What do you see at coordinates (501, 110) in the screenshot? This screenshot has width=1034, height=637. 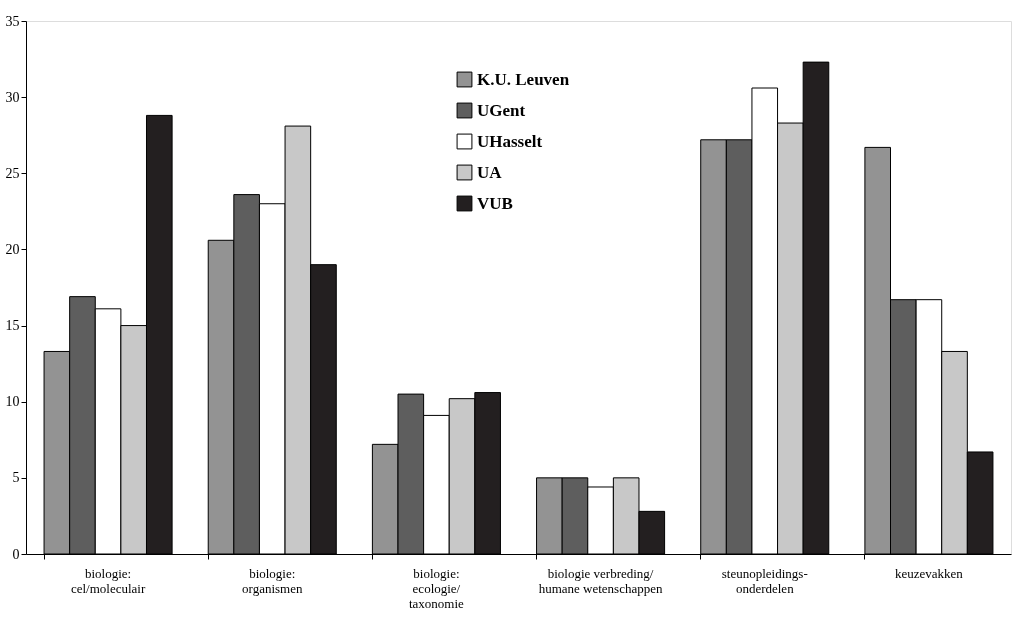 I see `legend-label: UGent` at bounding box center [501, 110].